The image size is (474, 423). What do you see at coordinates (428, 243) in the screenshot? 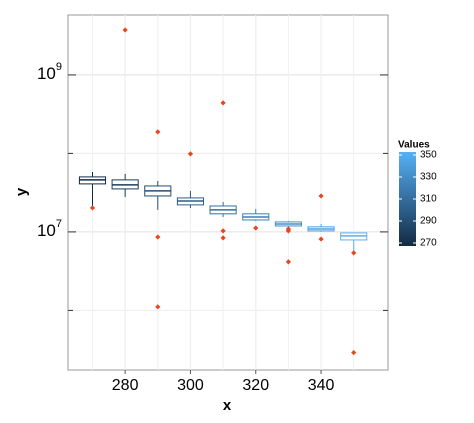
I see `legend-tick-label: 270` at bounding box center [428, 243].